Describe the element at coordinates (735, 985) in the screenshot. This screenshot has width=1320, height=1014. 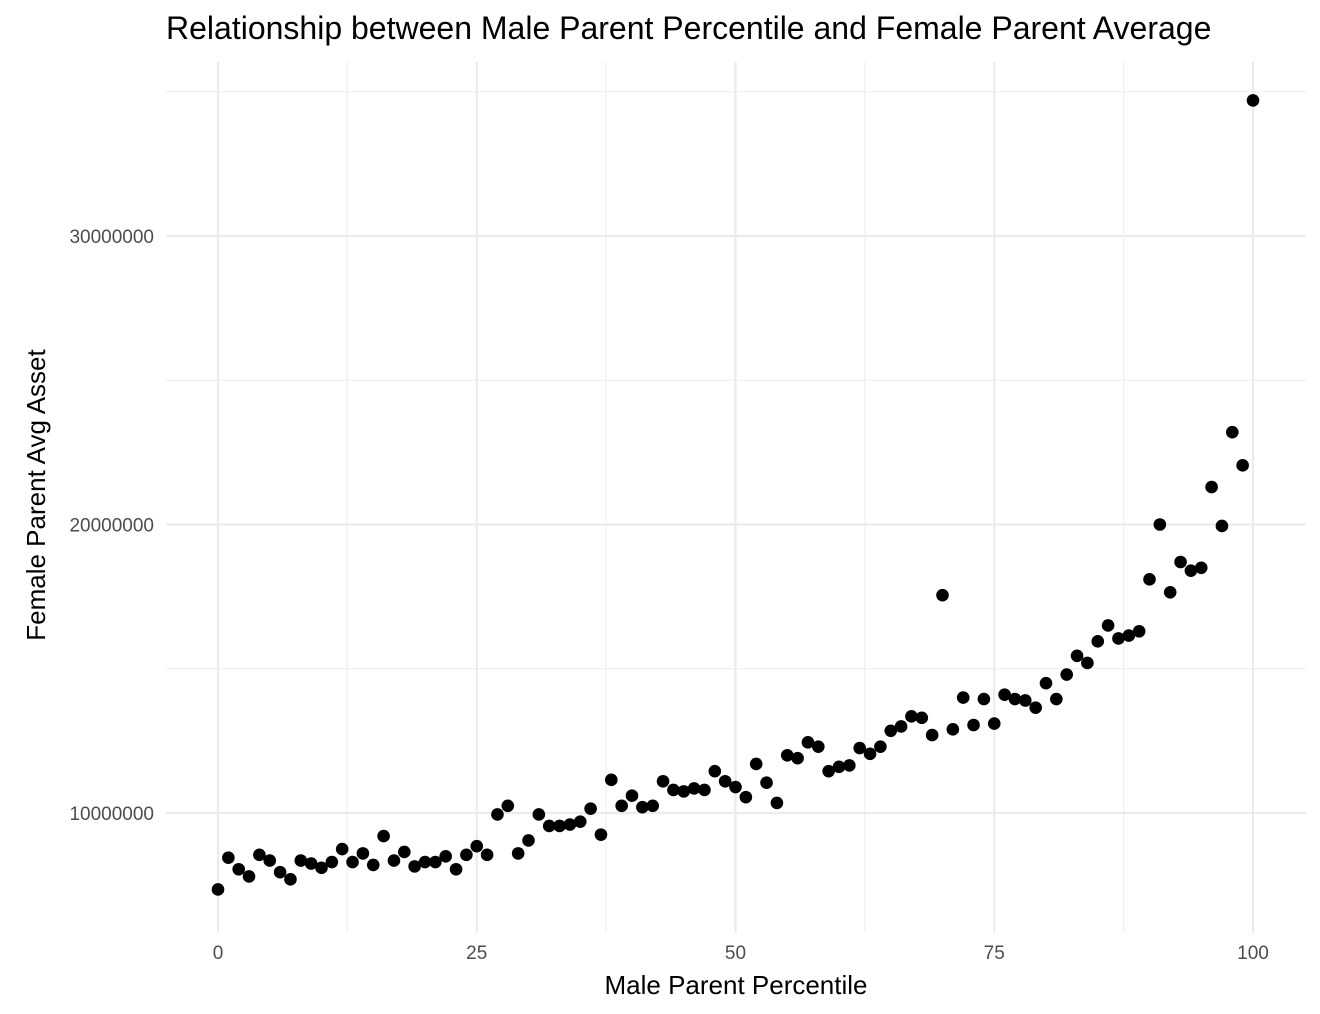
I see `x-axis-title: Male Parent Percentile` at that location.